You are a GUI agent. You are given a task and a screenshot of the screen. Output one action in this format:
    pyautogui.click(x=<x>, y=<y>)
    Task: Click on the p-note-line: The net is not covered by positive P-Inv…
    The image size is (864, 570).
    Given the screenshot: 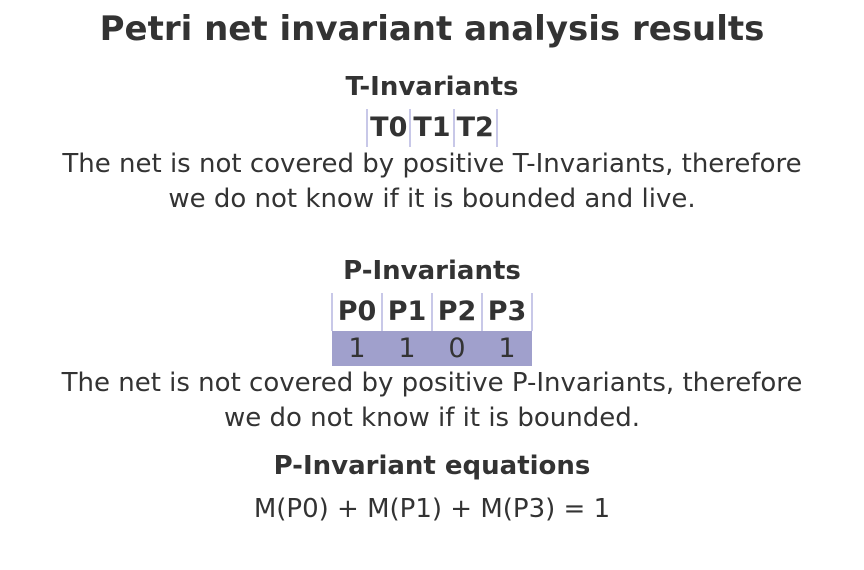 What is the action you would take?
    pyautogui.click(x=432, y=383)
    